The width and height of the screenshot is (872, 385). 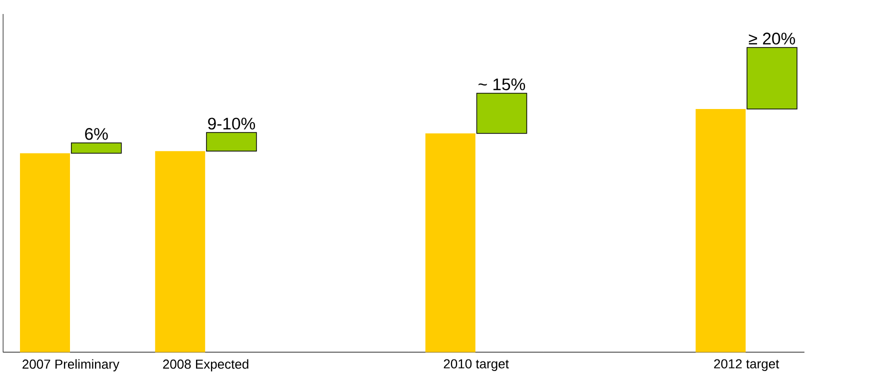 What do you see at coordinates (232, 124) in the screenshot?
I see `annotation: 9-10%` at bounding box center [232, 124].